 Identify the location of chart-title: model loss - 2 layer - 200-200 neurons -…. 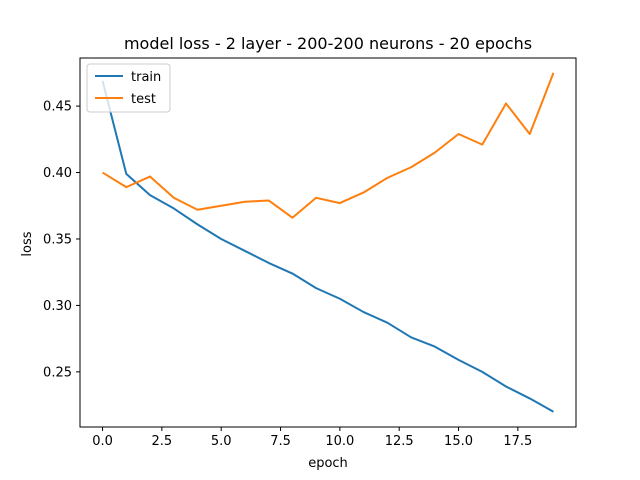
(328, 43).